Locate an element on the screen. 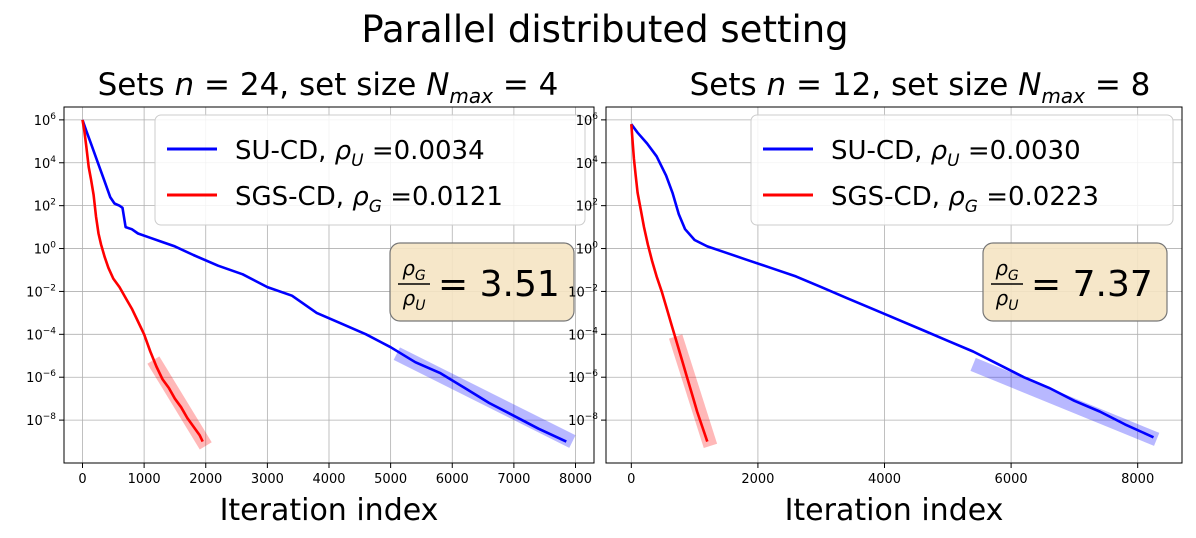 Image resolution: width=1196 pixels, height=538 pixels. legend-text: SGS-CD, is located at coordinates (293, 197).